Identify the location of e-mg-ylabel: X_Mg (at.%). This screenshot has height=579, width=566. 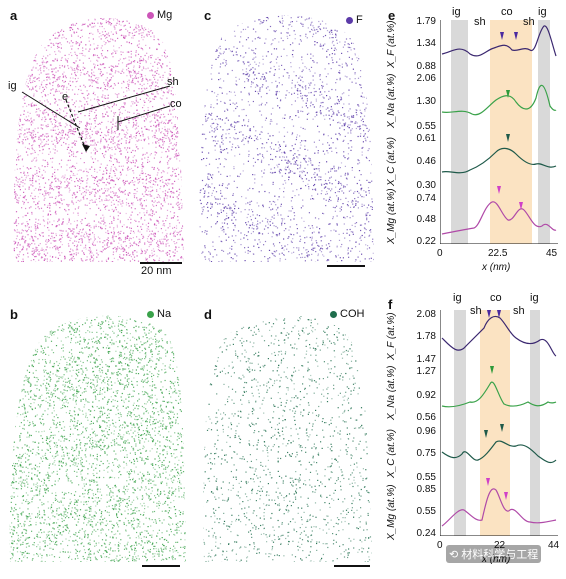
(391, 216).